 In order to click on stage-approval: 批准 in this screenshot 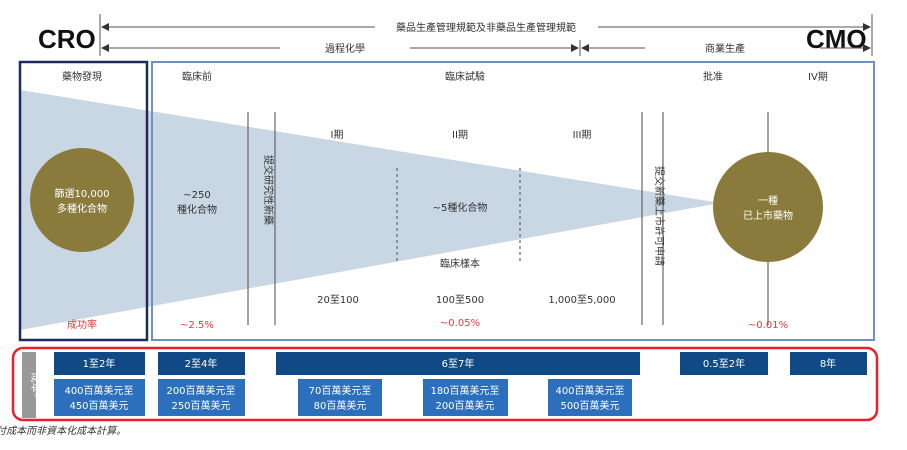, I will do `click(713, 76)`.